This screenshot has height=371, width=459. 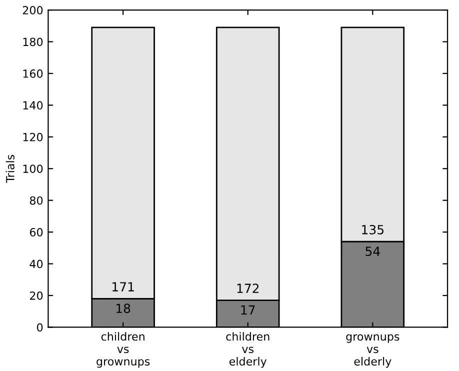 I want to click on x-tick-label: children vs elderly, so click(x=248, y=350).